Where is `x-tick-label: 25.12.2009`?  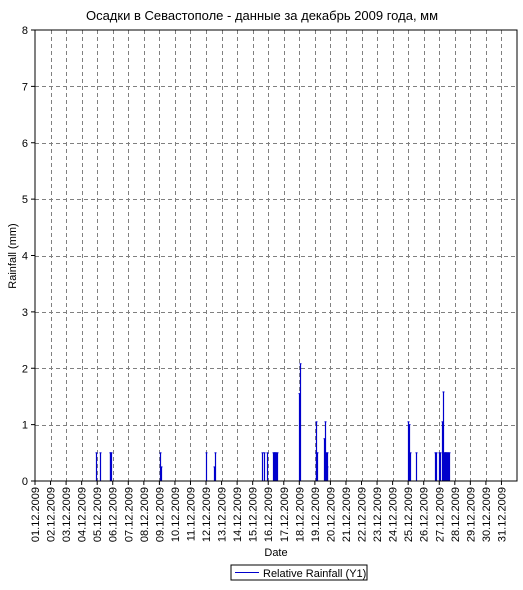 x-tick-label: 25.12.2009 is located at coordinates (409, 514).